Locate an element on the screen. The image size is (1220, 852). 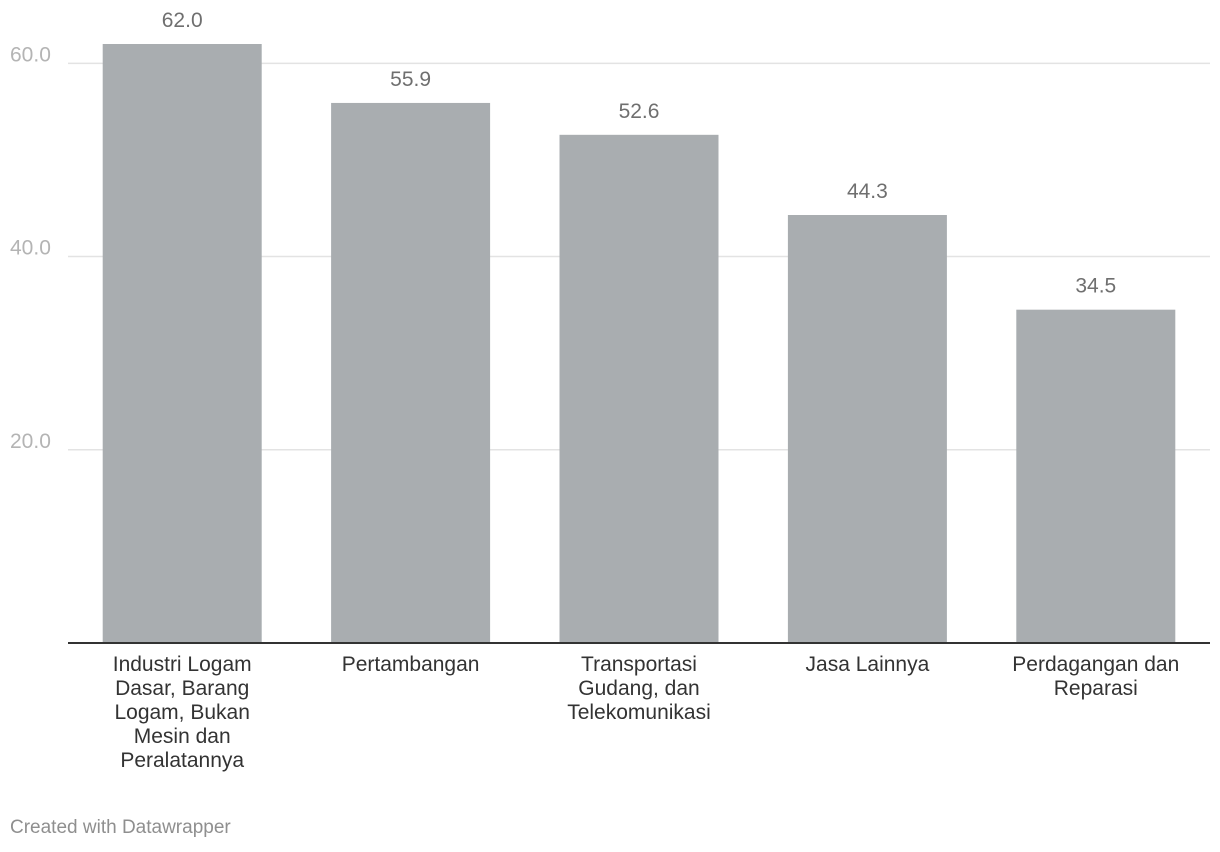
value-label: 55.9 is located at coordinates (410, 79).